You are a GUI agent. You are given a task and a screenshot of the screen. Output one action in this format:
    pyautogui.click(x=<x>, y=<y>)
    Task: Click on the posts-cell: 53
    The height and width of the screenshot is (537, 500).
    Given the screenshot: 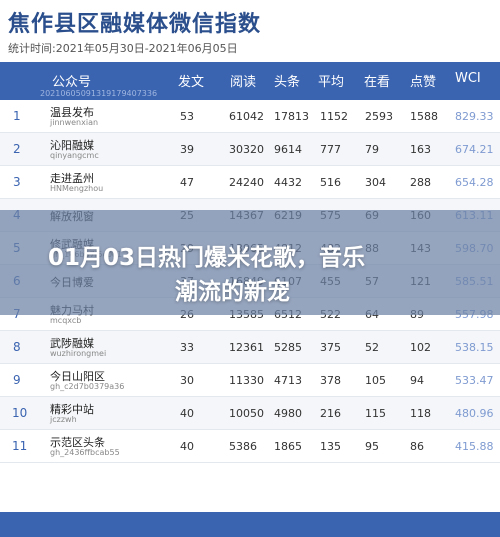 What is the action you would take?
    pyautogui.click(x=187, y=116)
    